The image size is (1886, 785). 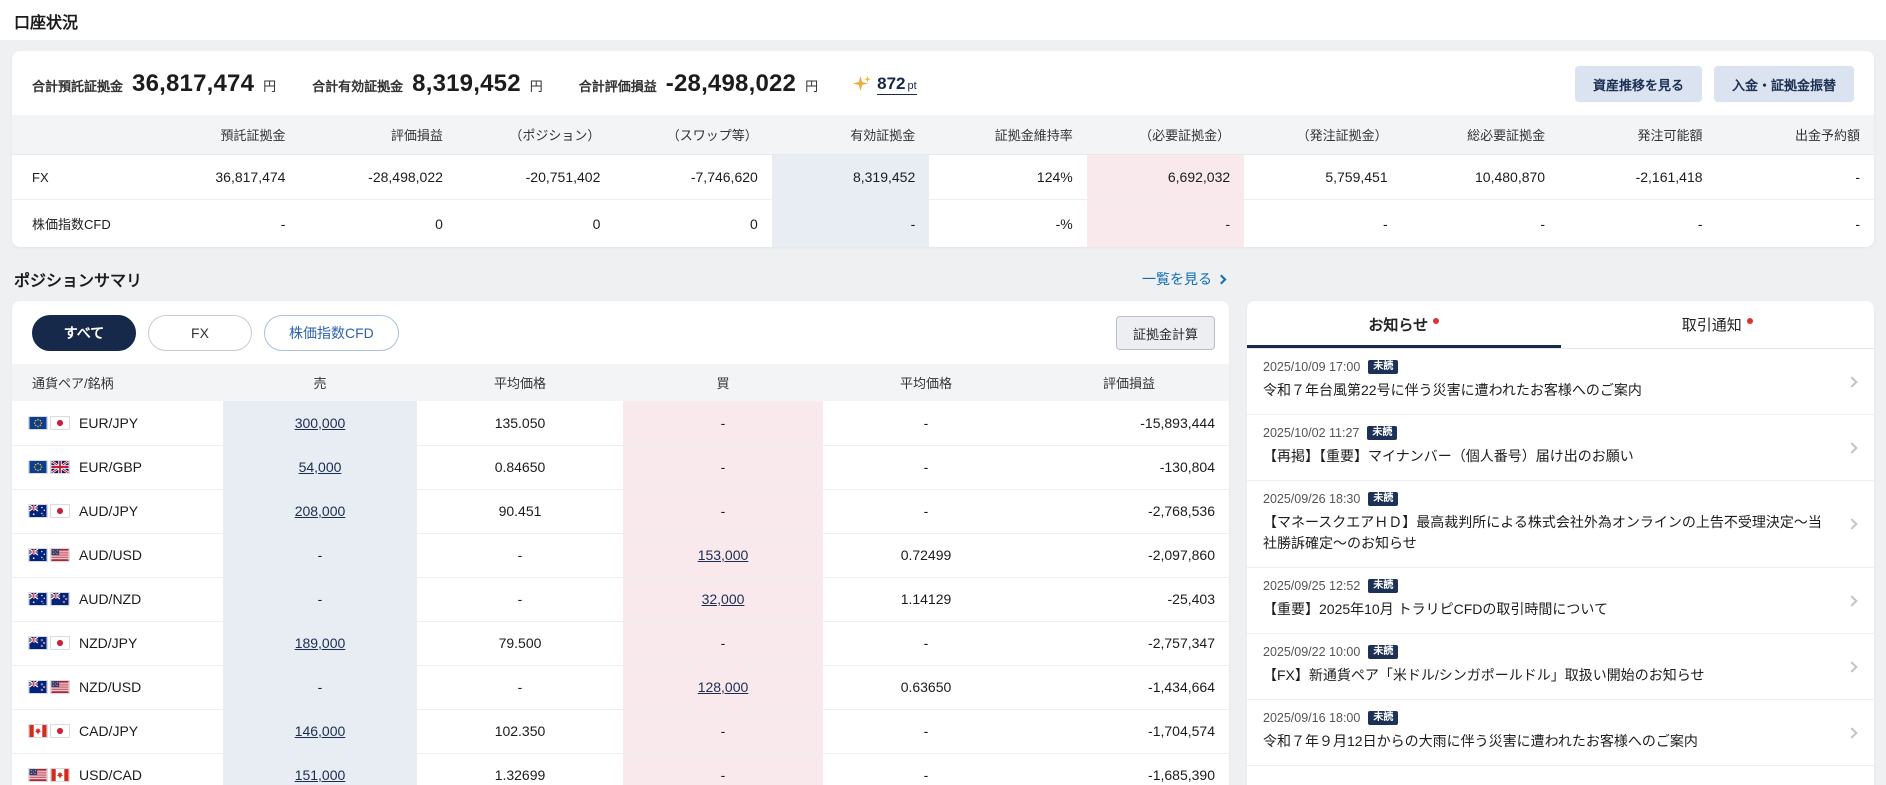 What do you see at coordinates (320, 422) in the screenshot?
I see `sell-amount-link: 300,000` at bounding box center [320, 422].